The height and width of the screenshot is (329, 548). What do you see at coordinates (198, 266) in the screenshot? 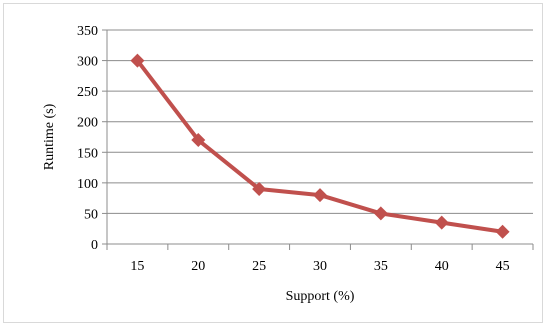
I see `x-tick-label-20: 20` at bounding box center [198, 266].